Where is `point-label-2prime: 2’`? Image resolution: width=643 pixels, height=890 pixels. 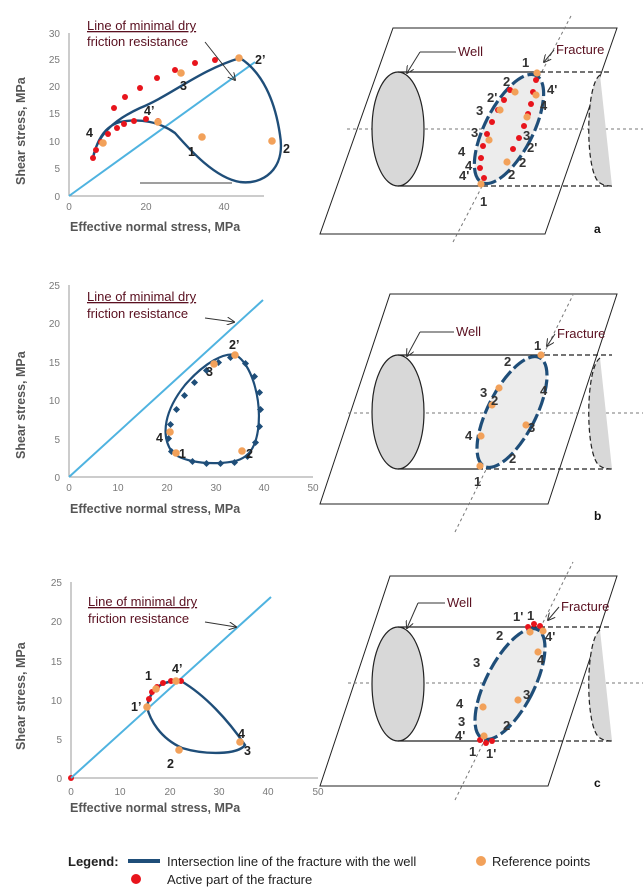
point-label-2prime: 2’ is located at coordinates (260, 60).